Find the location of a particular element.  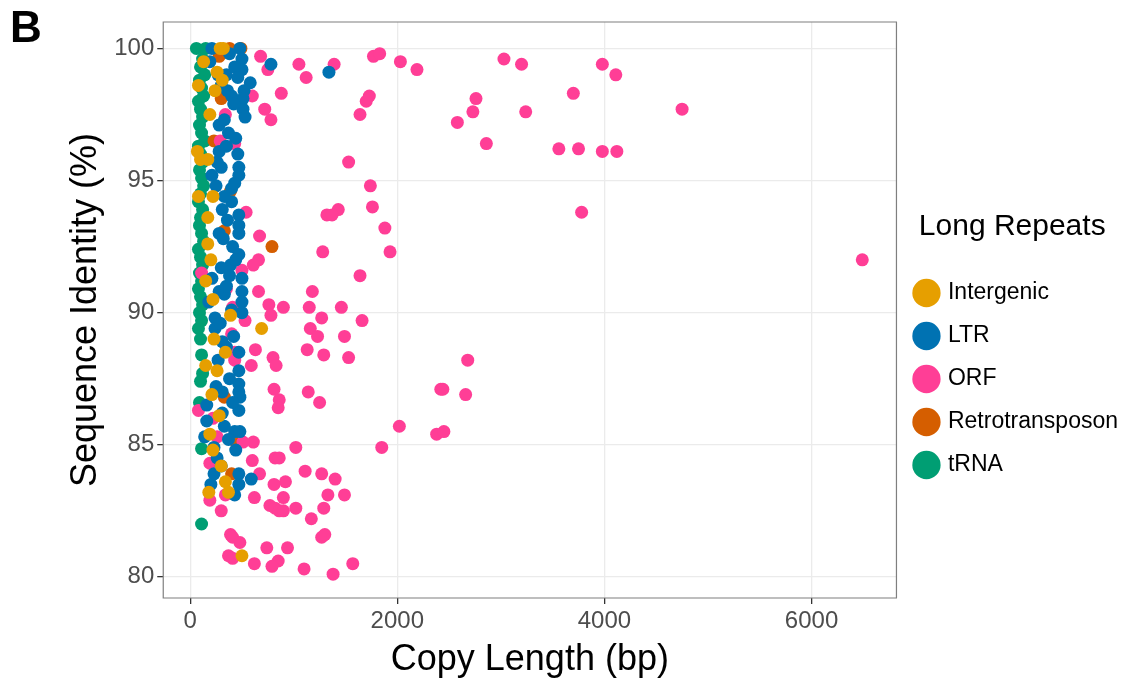

x-tick-label: 6000 is located at coordinates (811, 620).